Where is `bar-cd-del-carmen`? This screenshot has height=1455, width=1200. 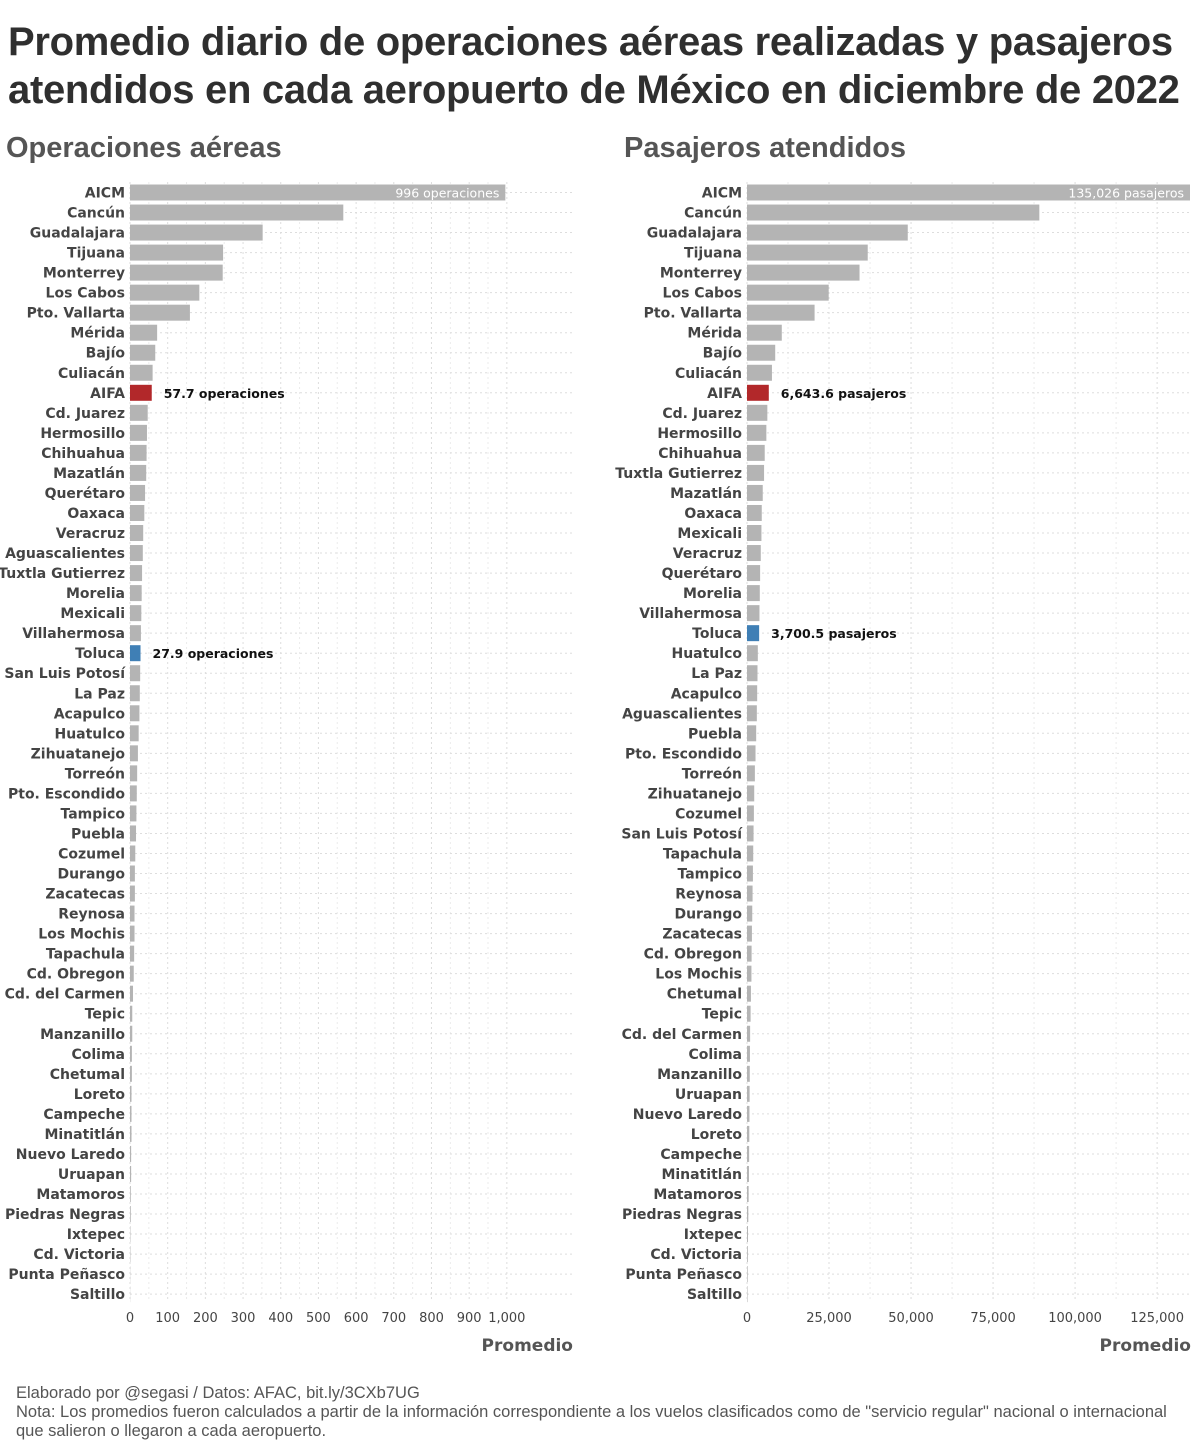 bar-cd-del-carmen is located at coordinates (749, 1033).